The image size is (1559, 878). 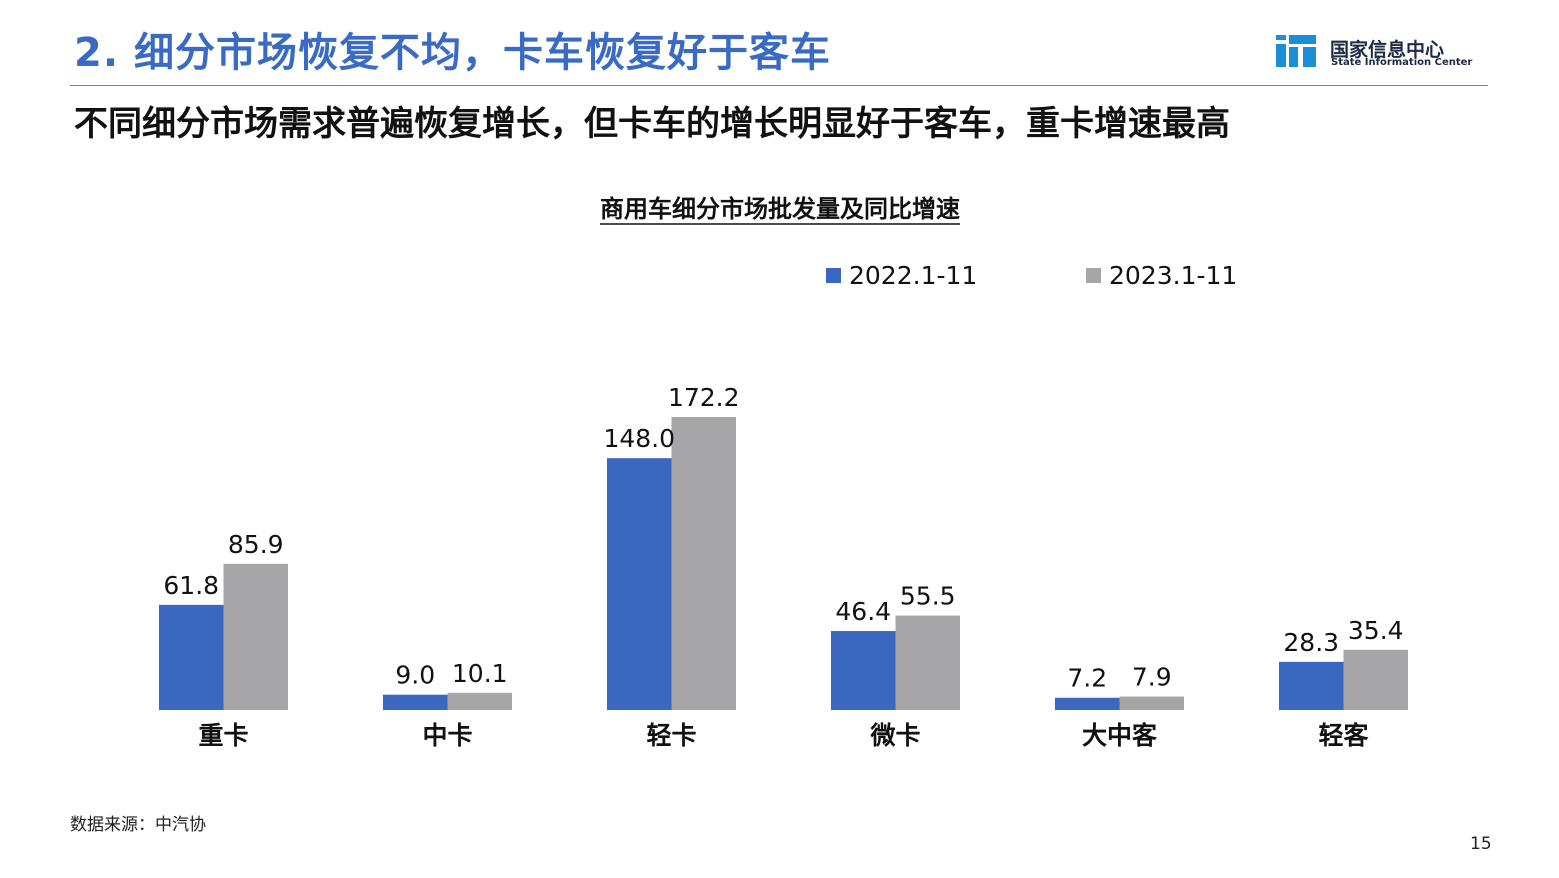 I want to click on data-source-note: 数据来源：中汽协, so click(x=138, y=825).